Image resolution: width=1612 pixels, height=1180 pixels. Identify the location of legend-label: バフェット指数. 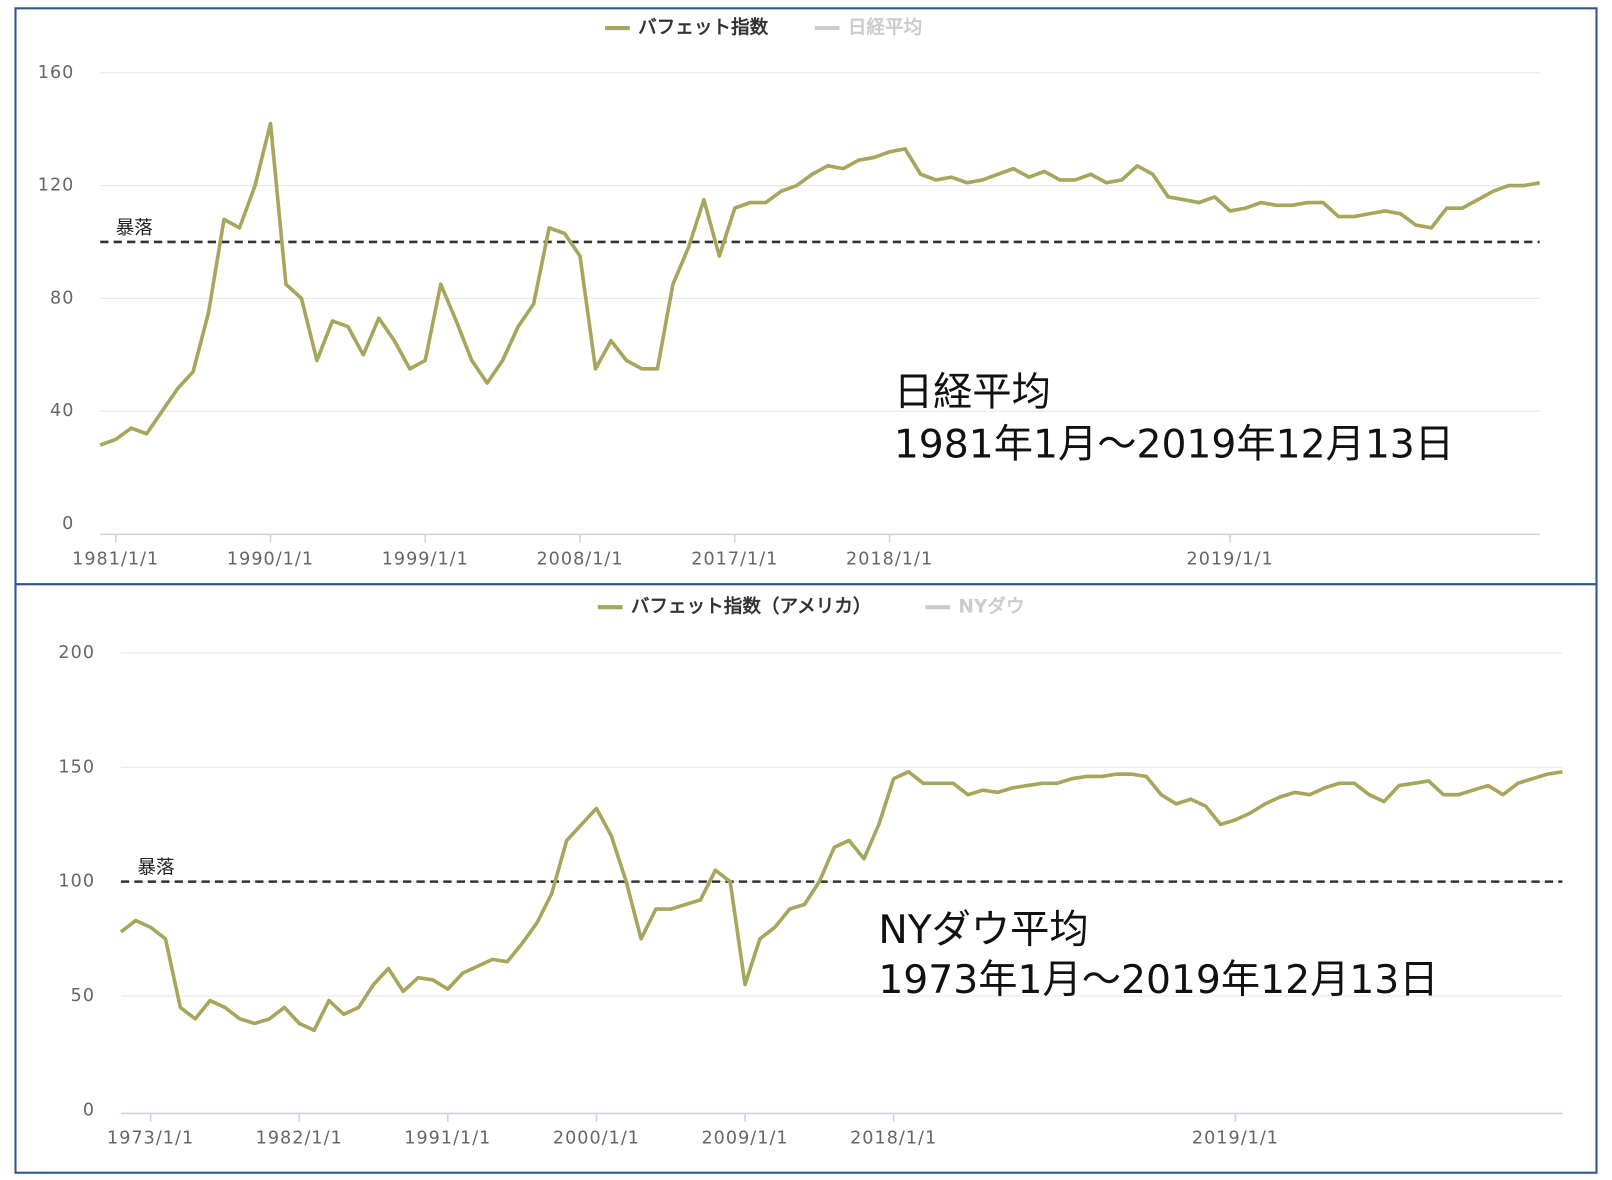
(703, 28).